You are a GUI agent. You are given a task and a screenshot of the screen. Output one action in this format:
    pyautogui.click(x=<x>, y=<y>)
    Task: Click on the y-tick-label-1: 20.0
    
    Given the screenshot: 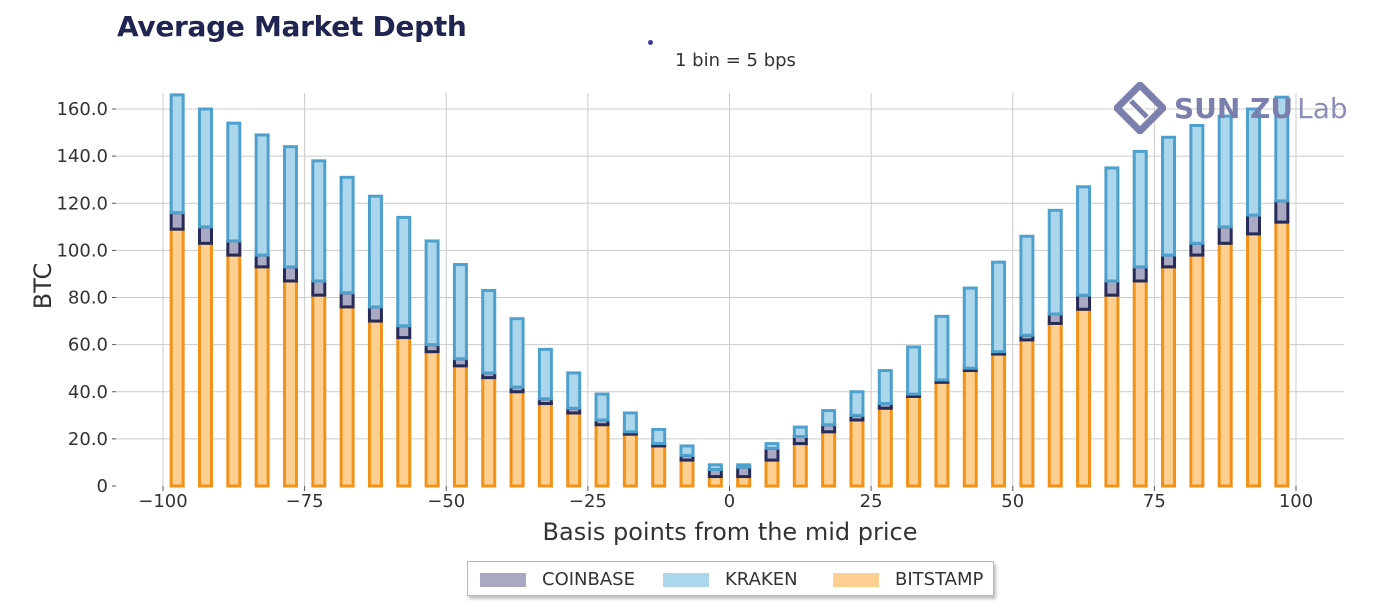 What is the action you would take?
    pyautogui.click(x=88, y=439)
    